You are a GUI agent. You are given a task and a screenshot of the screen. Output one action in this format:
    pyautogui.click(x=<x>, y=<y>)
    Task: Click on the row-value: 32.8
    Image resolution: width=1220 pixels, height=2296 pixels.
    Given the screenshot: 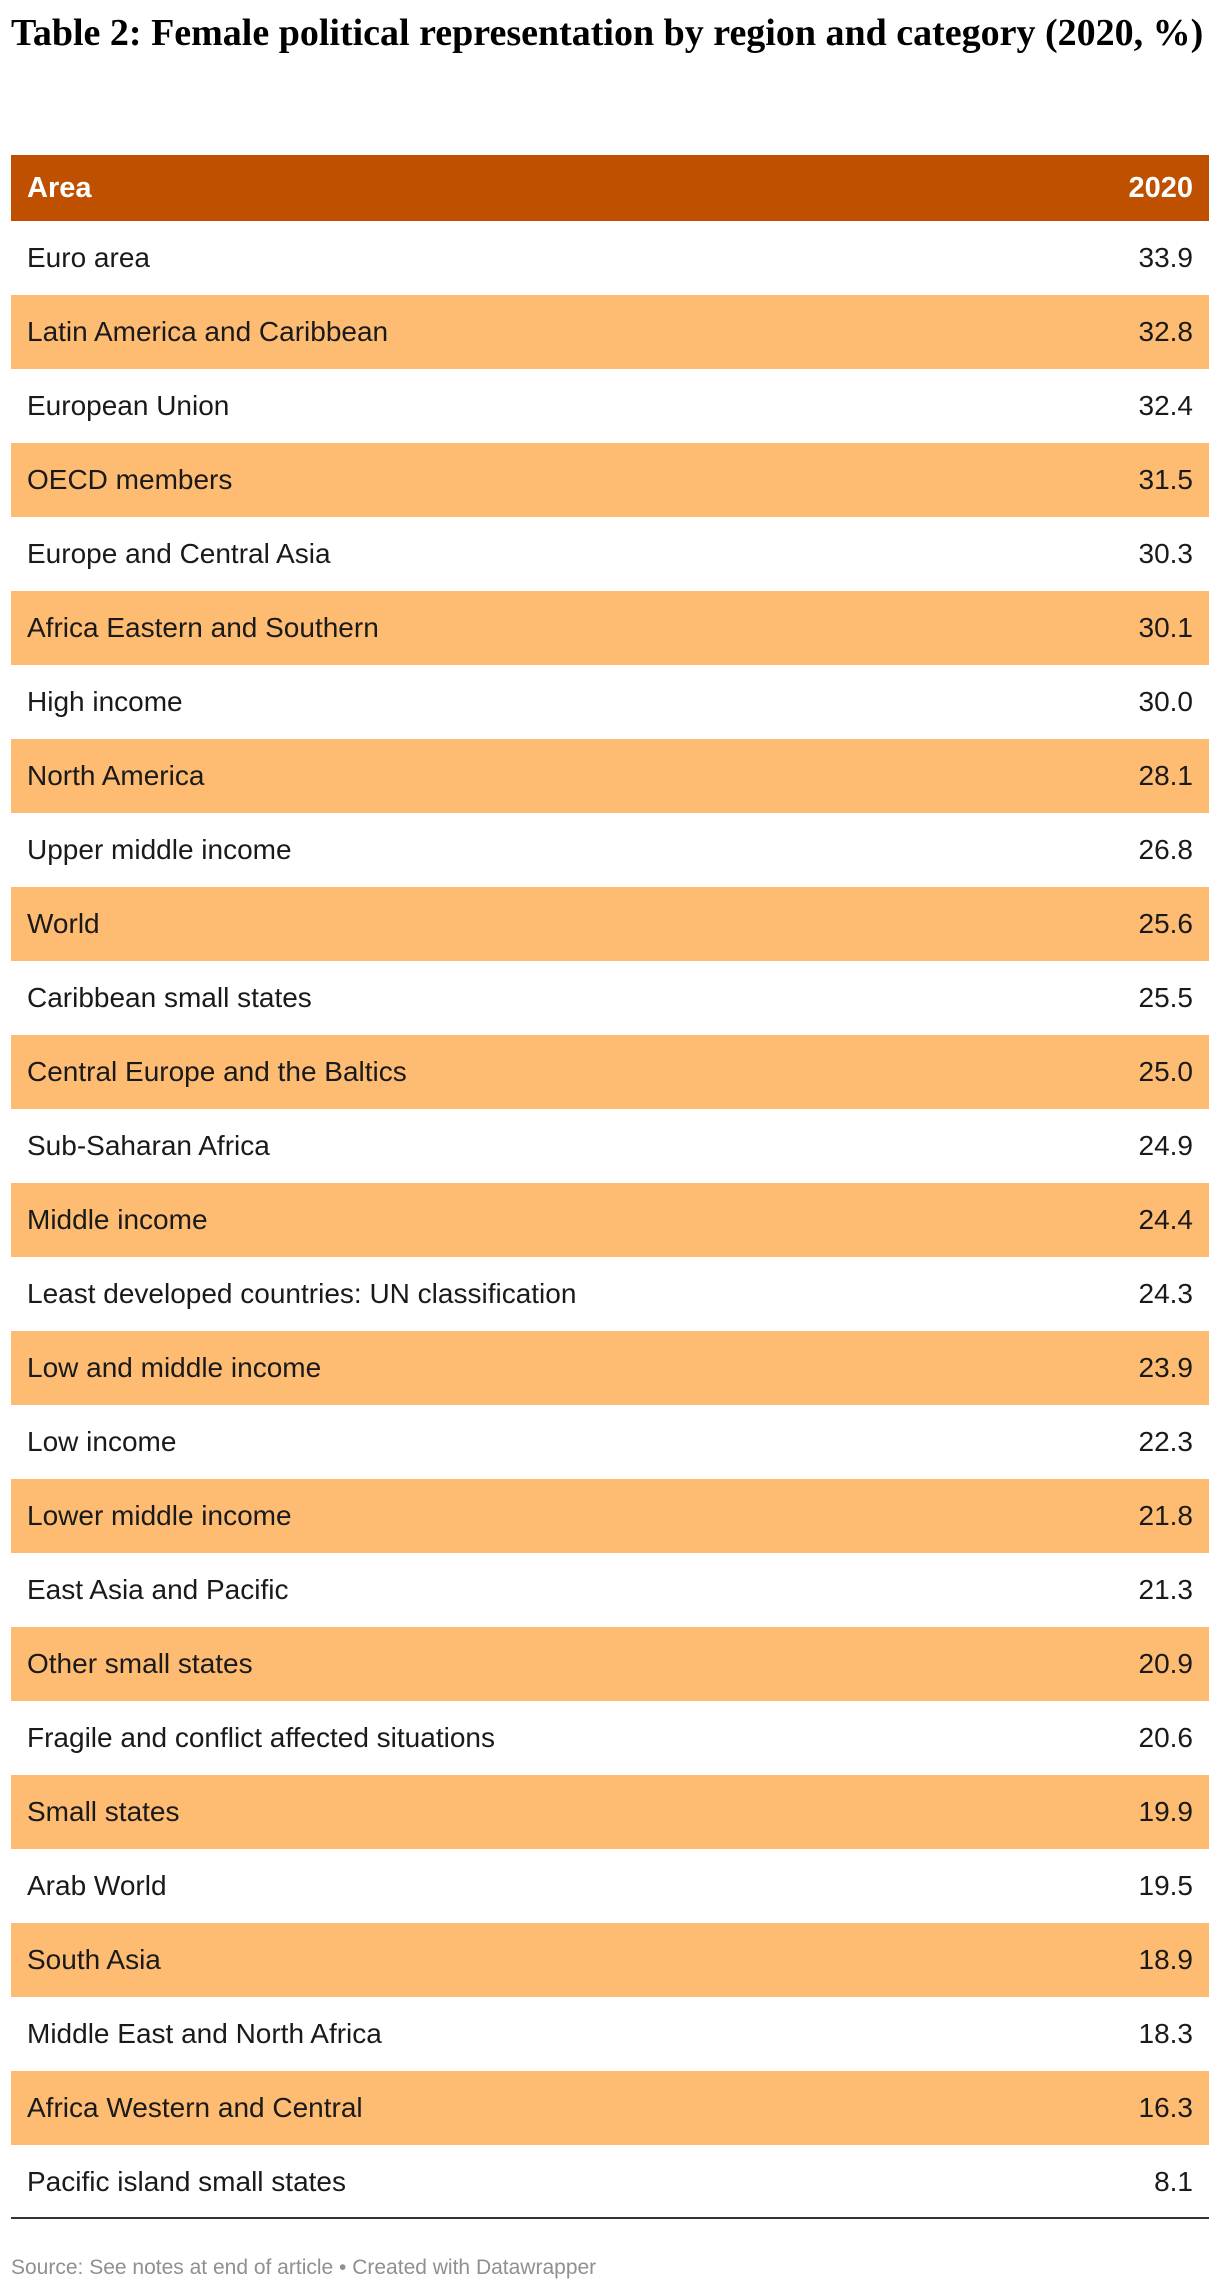 What is the action you would take?
    pyautogui.click(x=1166, y=331)
    